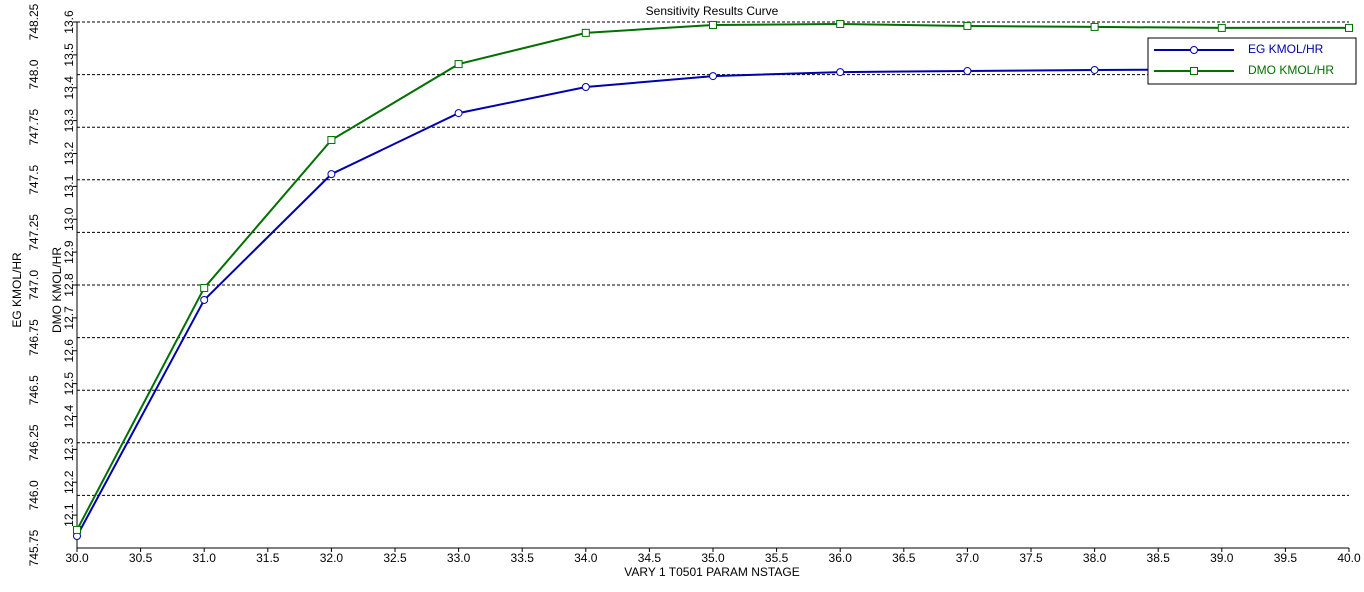 This screenshot has width=1364, height=592. What do you see at coordinates (586, 558) in the screenshot?
I see `x-tick-label: 34.0` at bounding box center [586, 558].